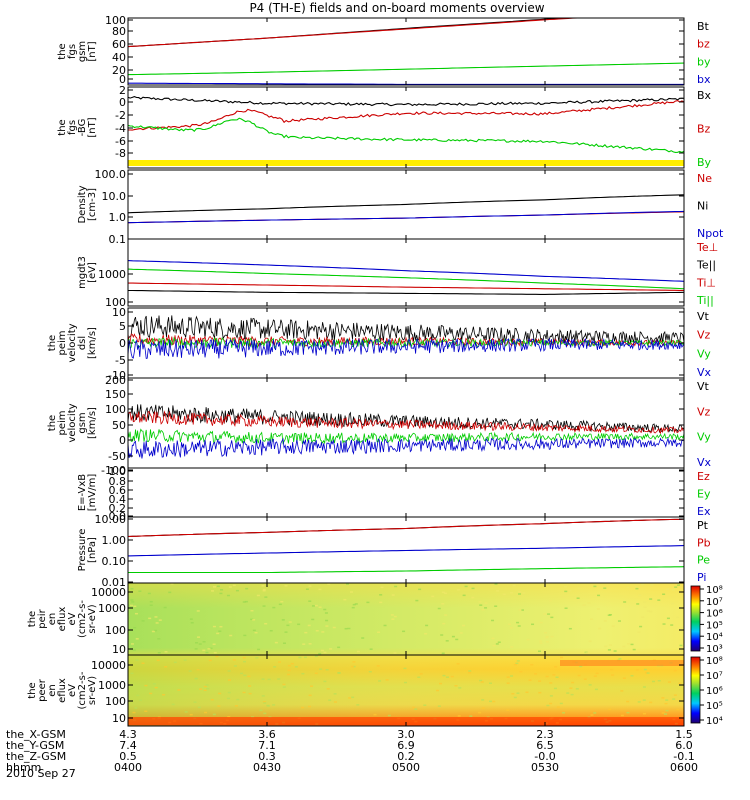  What do you see at coordinates (714, 637) in the screenshot?
I see `colorbar-tick-label: 10⁴` at bounding box center [714, 637].